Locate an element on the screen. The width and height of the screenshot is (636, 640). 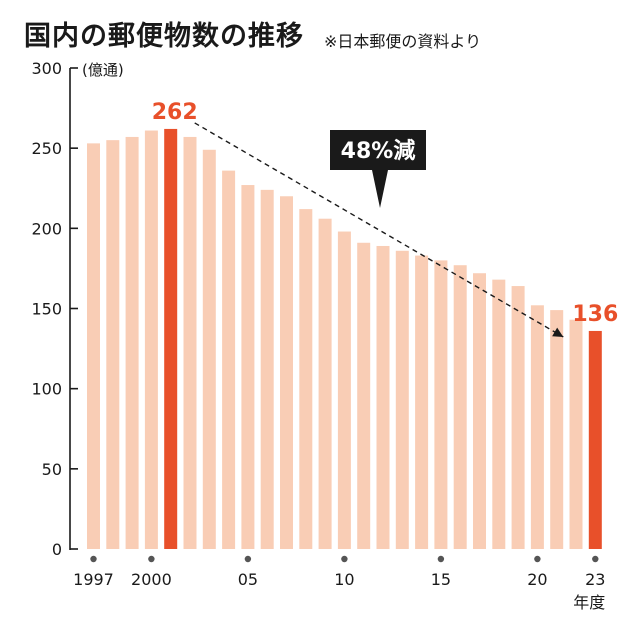
x-tick-label: 23 is located at coordinates (595, 579).